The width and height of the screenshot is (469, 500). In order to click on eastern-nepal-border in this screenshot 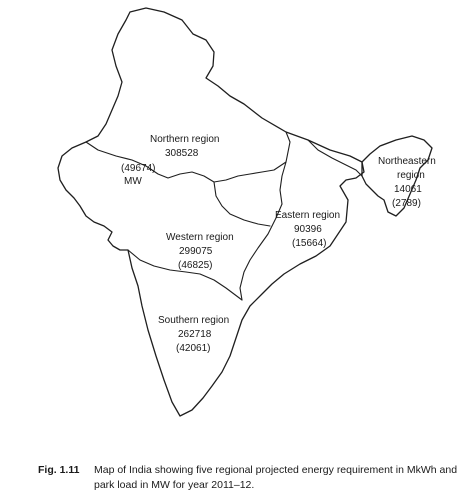, I will do `click(335, 158)`.